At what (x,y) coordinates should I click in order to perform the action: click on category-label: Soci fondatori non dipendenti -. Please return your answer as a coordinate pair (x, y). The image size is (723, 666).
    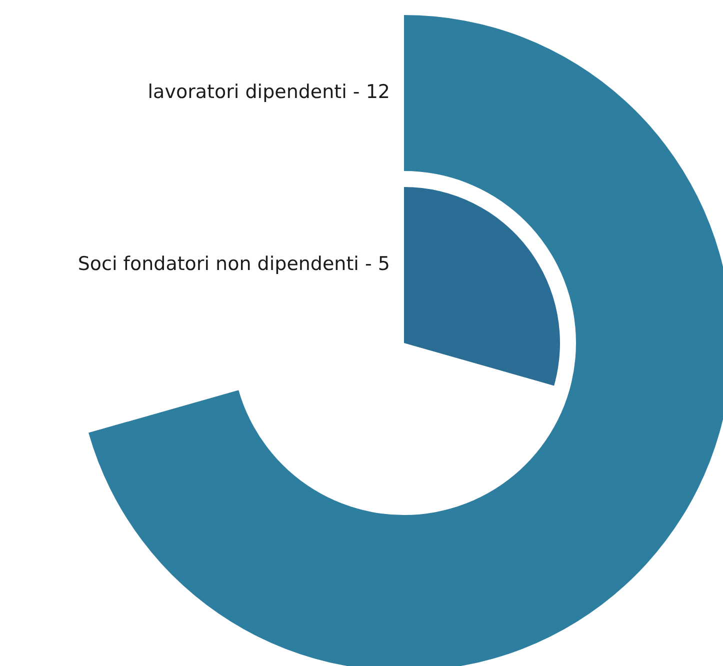
    Looking at the image, I should click on (225, 264).